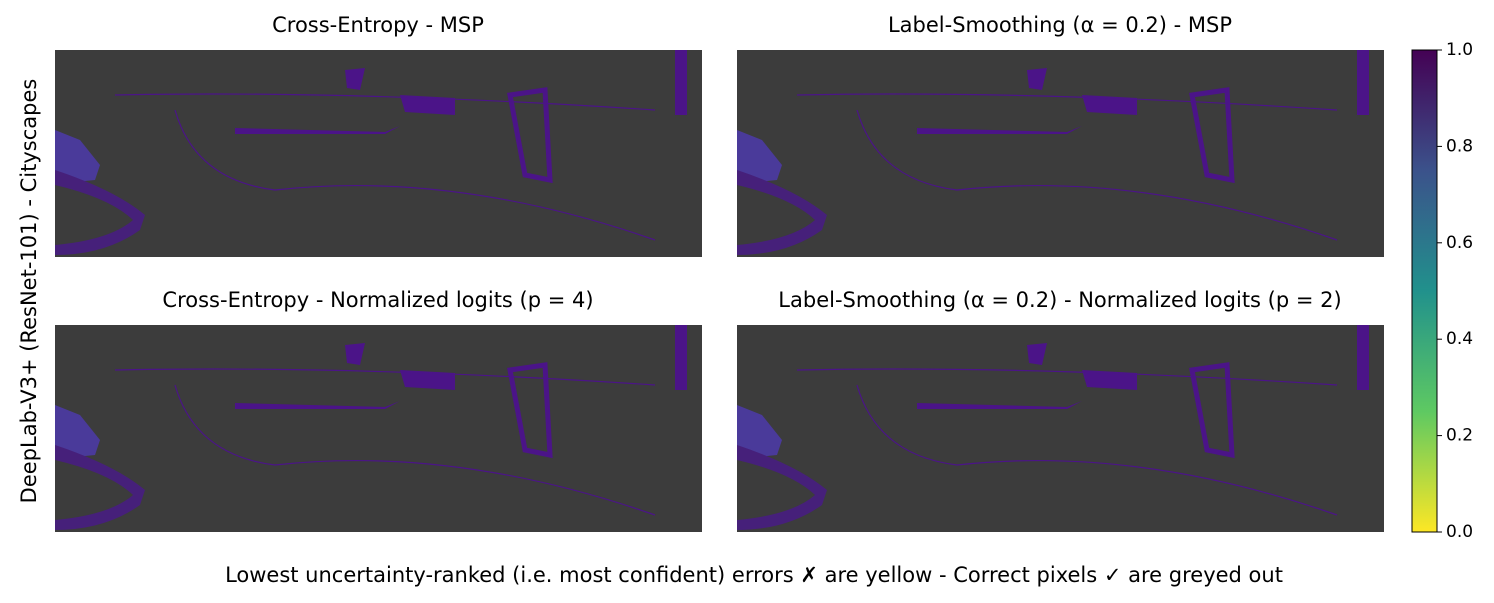 Image resolution: width=1494 pixels, height=603 pixels. Describe the element at coordinates (29, 291) in the screenshot. I see `y-axis-label: DeepLab-V3+ (ResNet-101) - Cityscapes` at that location.